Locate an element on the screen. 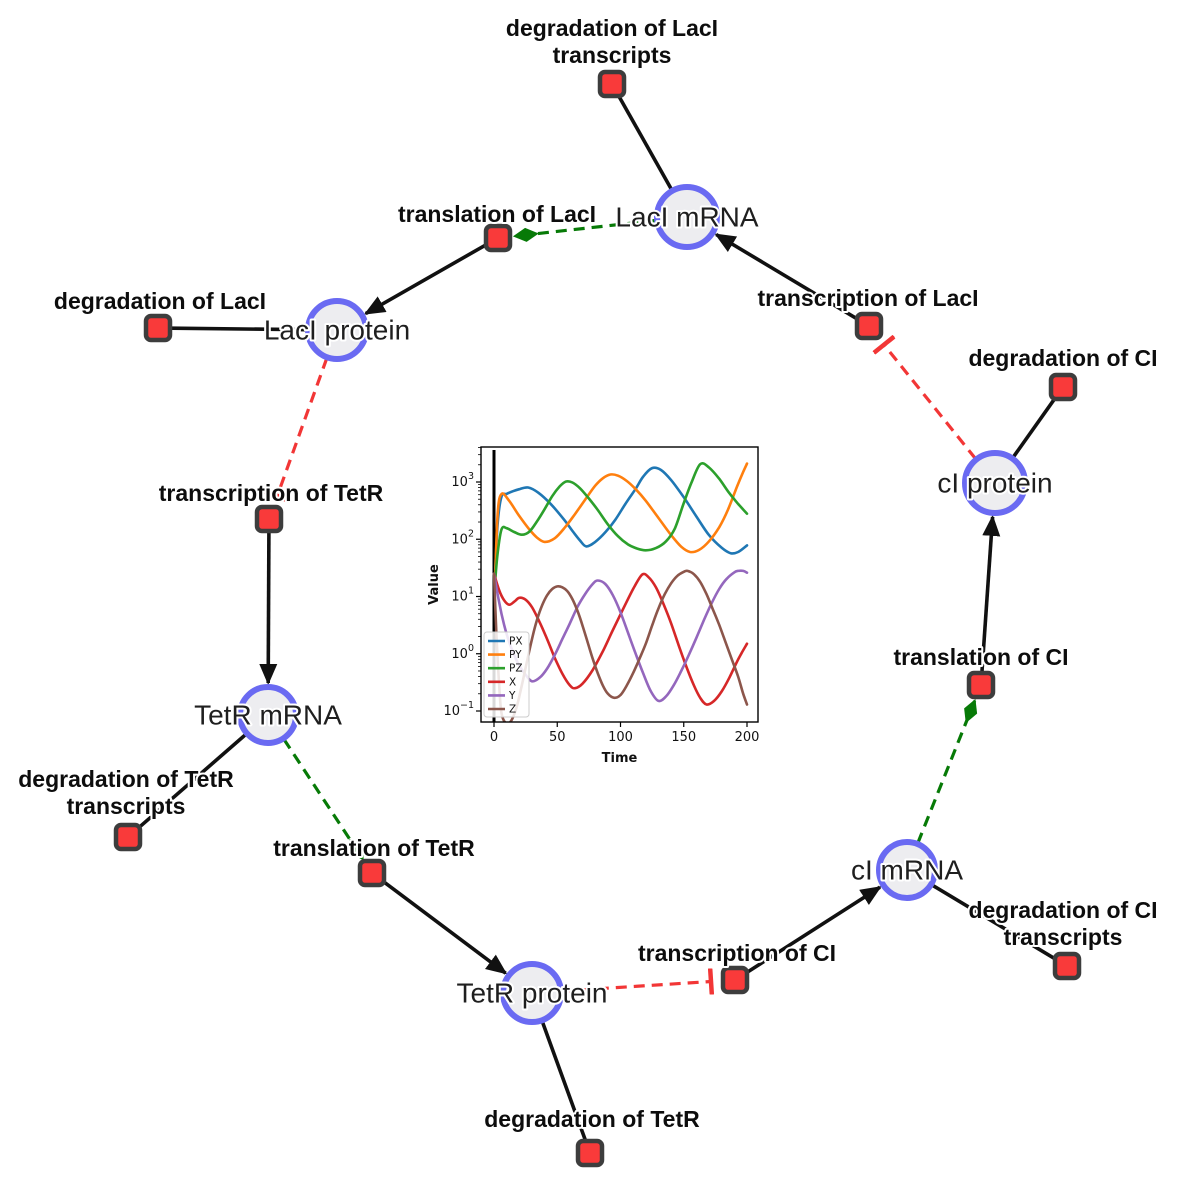 The height and width of the screenshot is (1200, 1189). reaction-label-txn_tetr: transcription of TetR is located at coordinates (271, 493).